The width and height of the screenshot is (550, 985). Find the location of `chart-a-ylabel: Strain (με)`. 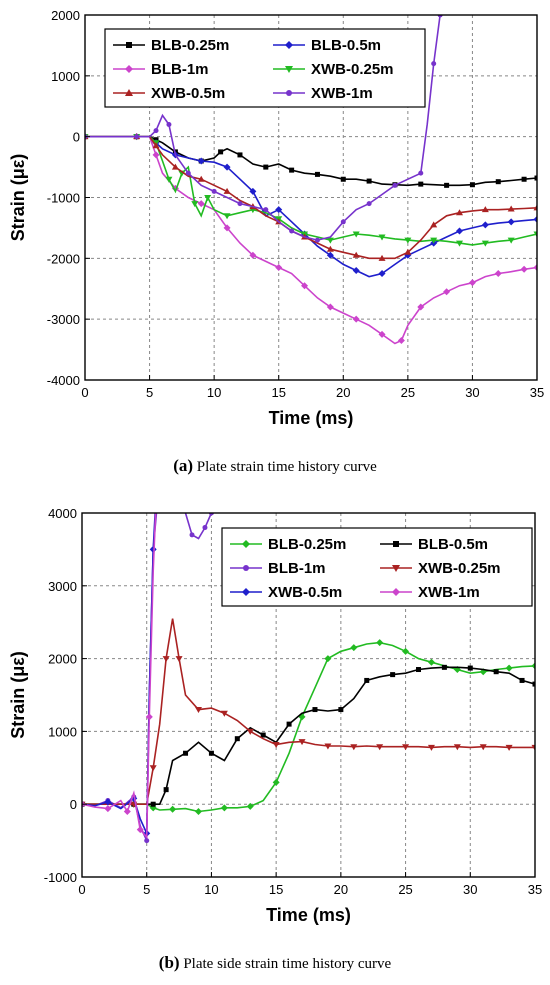

chart-a-ylabel: Strain (με) is located at coordinates (18, 198).